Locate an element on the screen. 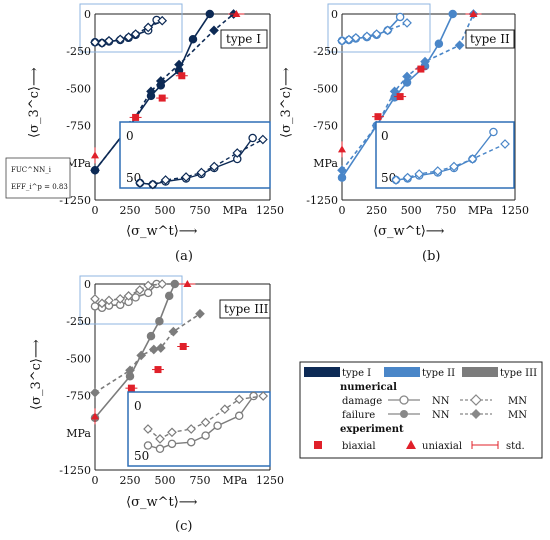  panel-c-label: (c) is located at coordinates (183, 526).